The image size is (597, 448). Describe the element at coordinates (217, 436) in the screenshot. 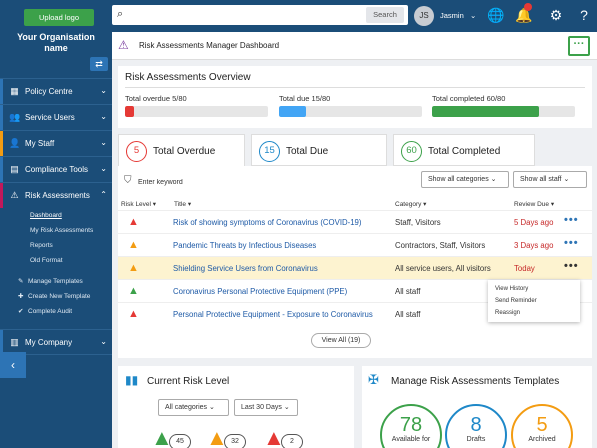

I see `warning-triangle-icon: ▲` at that location.